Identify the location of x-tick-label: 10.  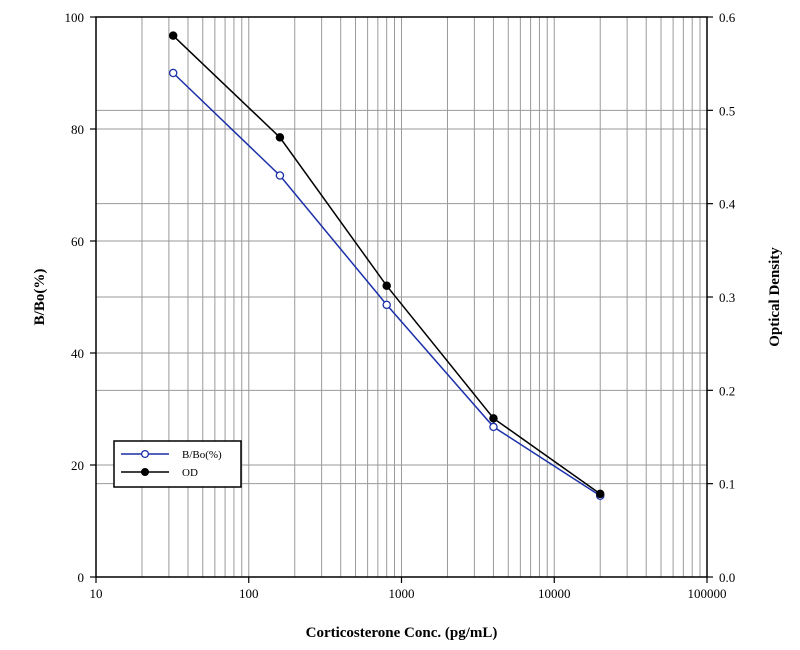
(96, 593).